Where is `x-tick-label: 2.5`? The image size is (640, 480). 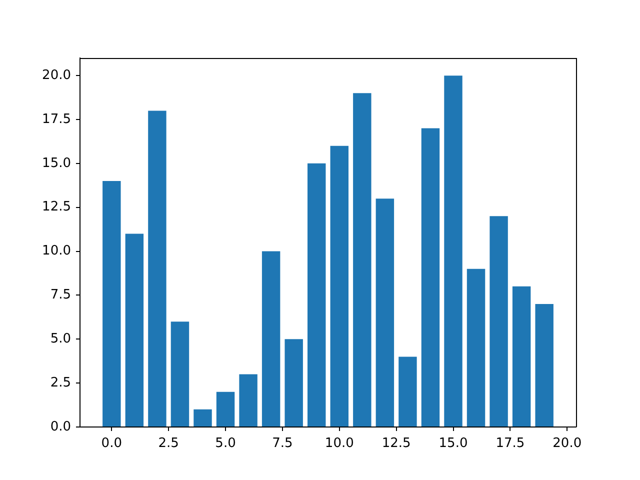 x-tick-label: 2.5 is located at coordinates (168, 444).